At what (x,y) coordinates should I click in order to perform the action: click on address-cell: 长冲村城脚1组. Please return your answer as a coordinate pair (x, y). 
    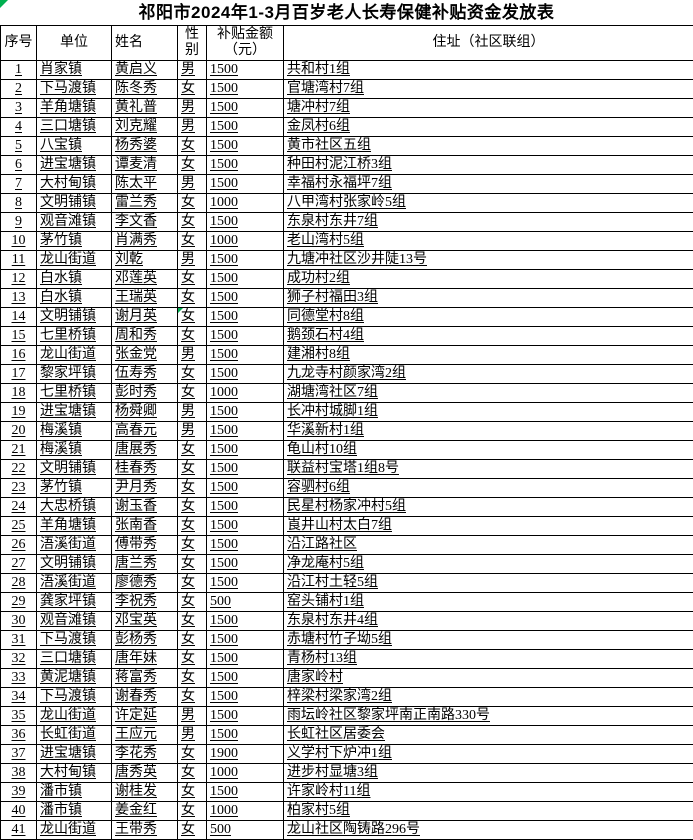
    Looking at the image, I should click on (488, 412).